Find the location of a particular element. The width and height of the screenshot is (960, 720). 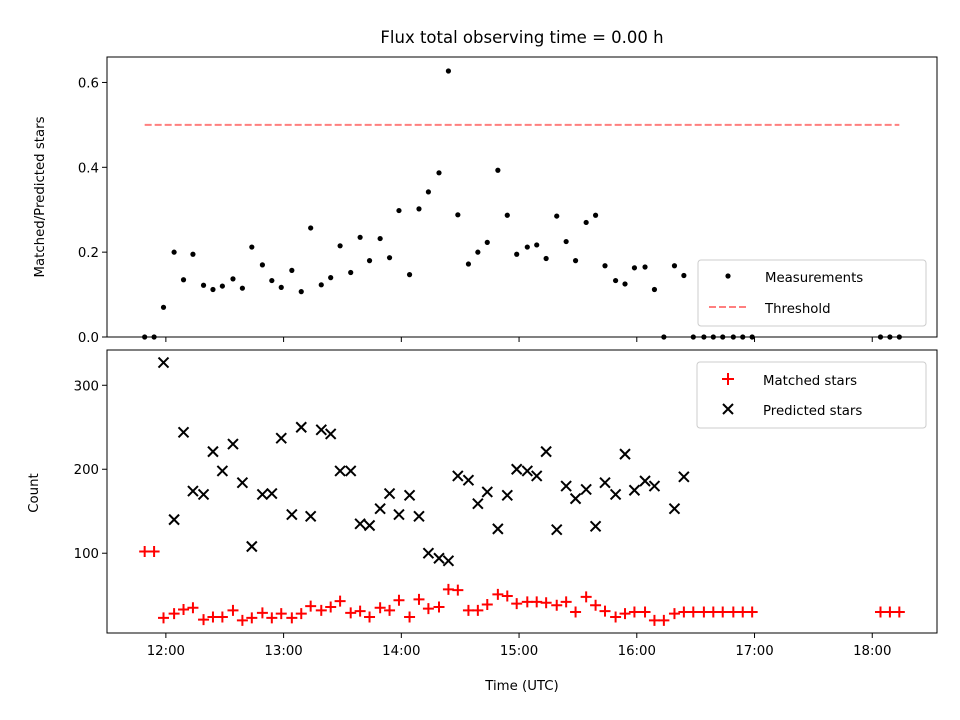

top-chart-title: Flux total observing time = 0.00 h is located at coordinates (521, 37).